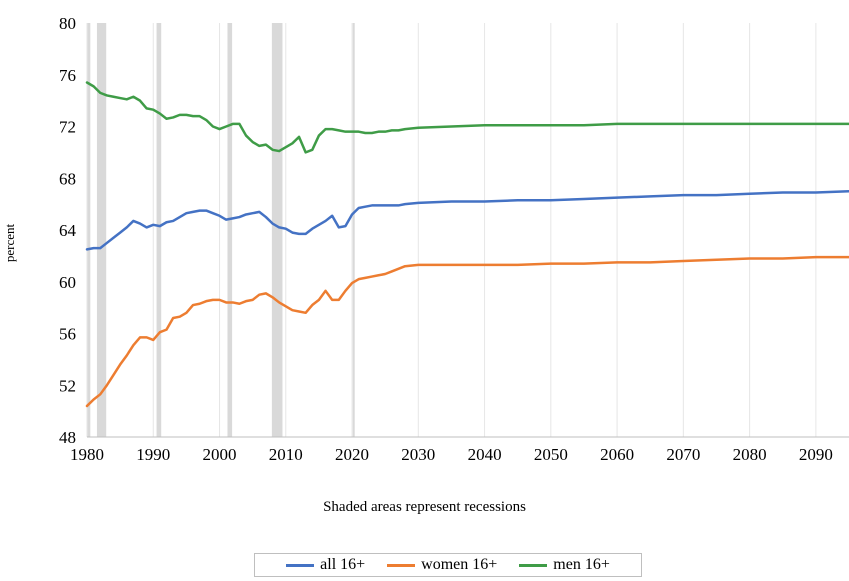  I want to click on y-tick-label: 76, so click(67, 75).